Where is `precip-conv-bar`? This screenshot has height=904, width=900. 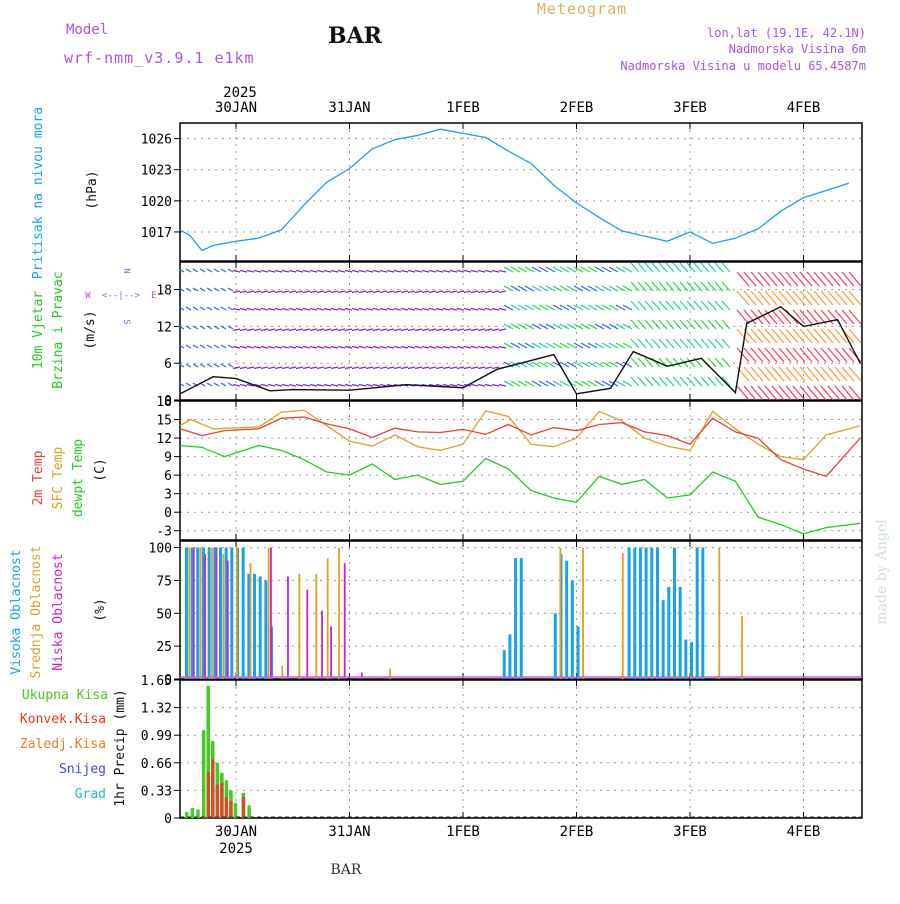 precip-conv-bar is located at coordinates (208, 795).